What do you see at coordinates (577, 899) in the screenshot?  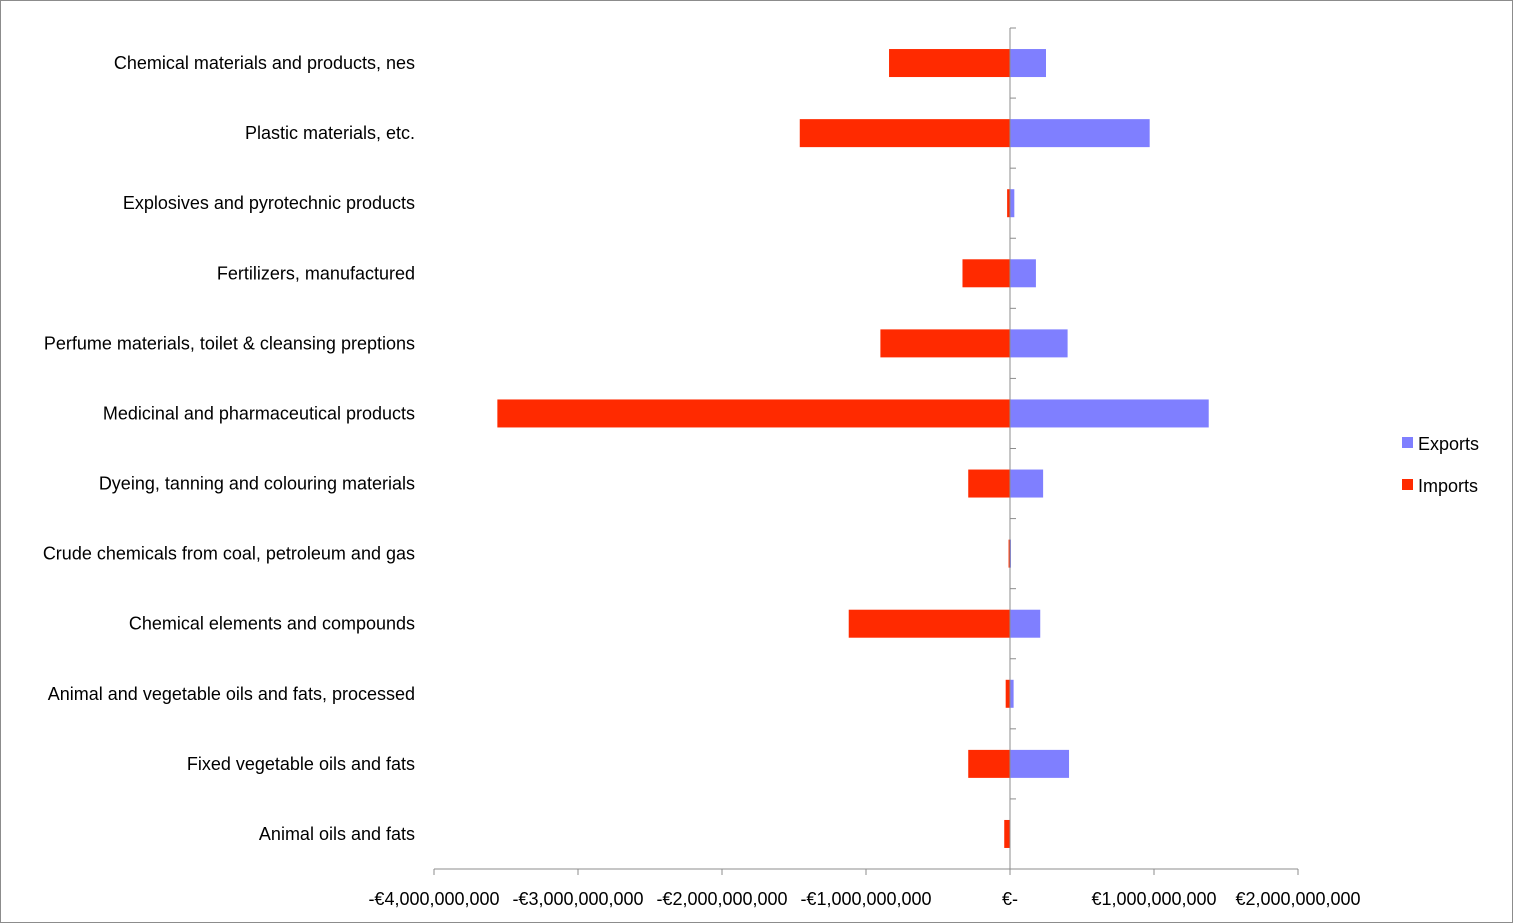 I see `x-tick-label: -€3,000,000,000` at bounding box center [577, 899].